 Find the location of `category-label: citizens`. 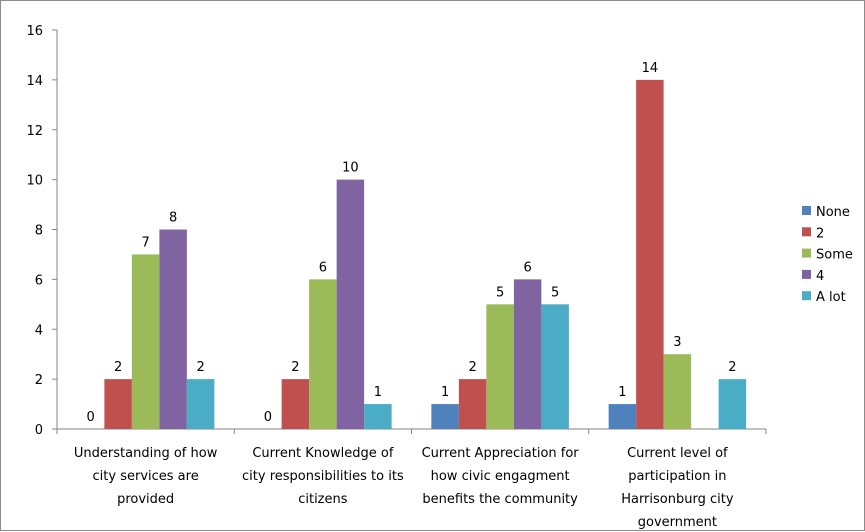

category-label: citizens is located at coordinates (323, 499).